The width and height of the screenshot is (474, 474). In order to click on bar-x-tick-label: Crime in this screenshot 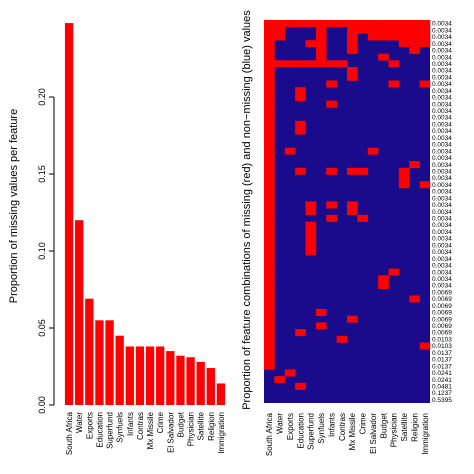, I will do `click(160, 422)`.